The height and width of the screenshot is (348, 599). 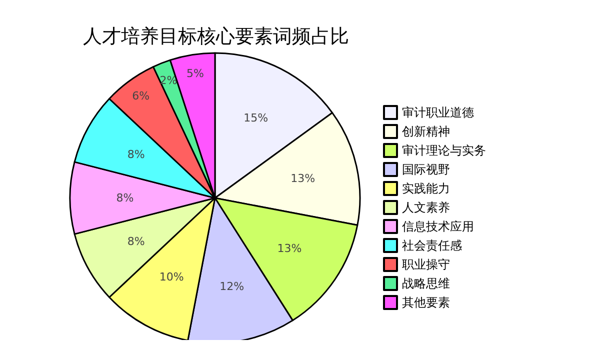 What do you see at coordinates (256, 117) in the screenshot?
I see `data-label: 15%` at bounding box center [256, 117].